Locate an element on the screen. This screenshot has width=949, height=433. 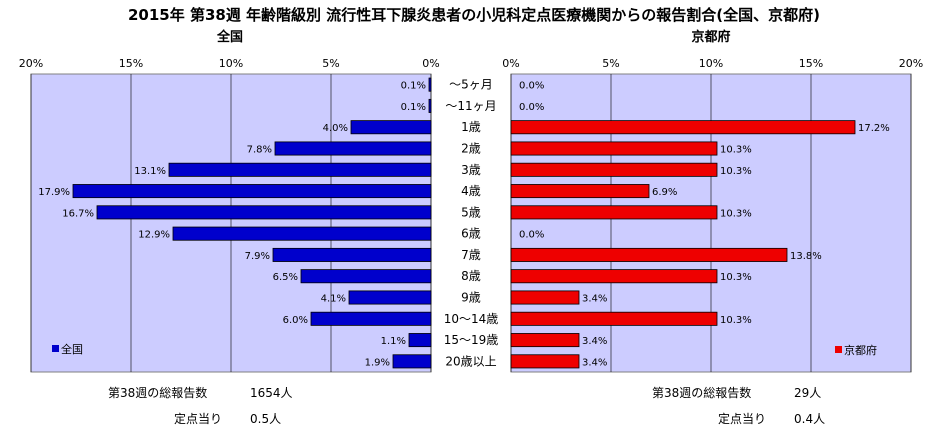
data-label-kyoto: 13.8% is located at coordinates (806, 256).